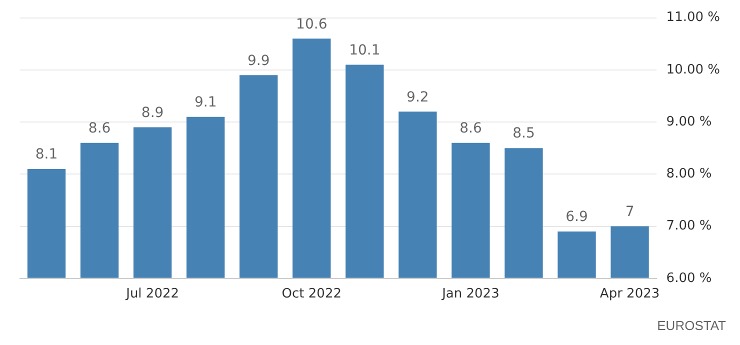 This screenshot has width=740, height=345. I want to click on y-tick-label: 6.00 %, so click(689, 278).